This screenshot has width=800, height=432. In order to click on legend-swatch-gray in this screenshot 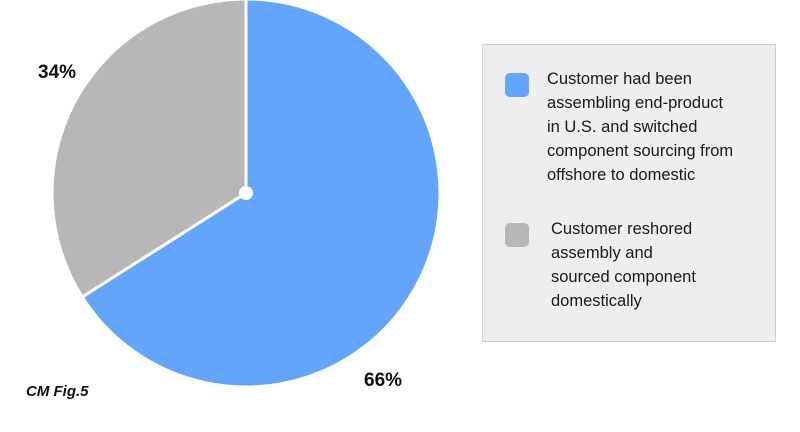, I will do `click(517, 235)`.